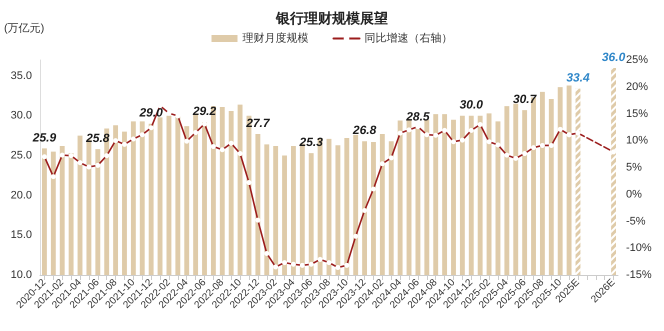 The image size is (664, 331). Describe the element at coordinates (311, 142) in the screenshot. I see `data-label: 25.3` at that location.